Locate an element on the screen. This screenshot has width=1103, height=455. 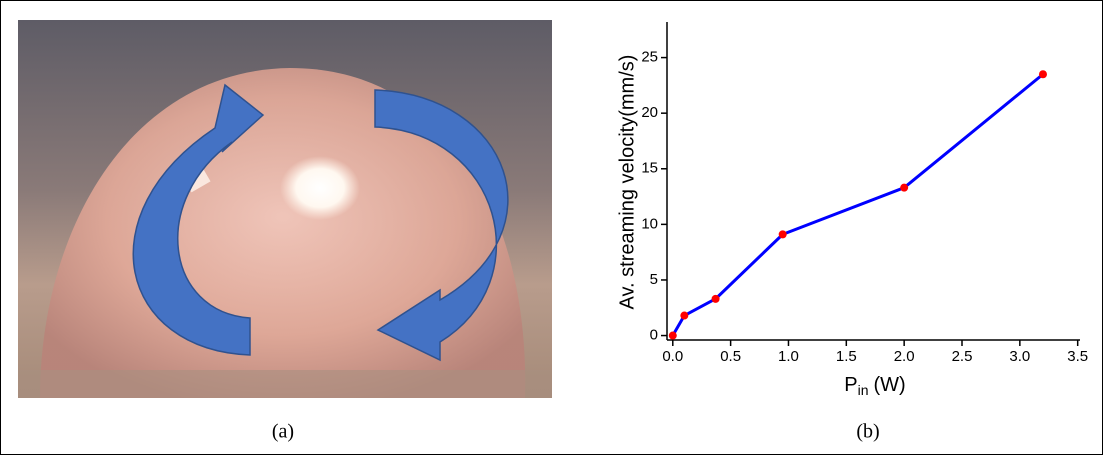
y-tick-label: 0 is located at coordinates (654, 335).